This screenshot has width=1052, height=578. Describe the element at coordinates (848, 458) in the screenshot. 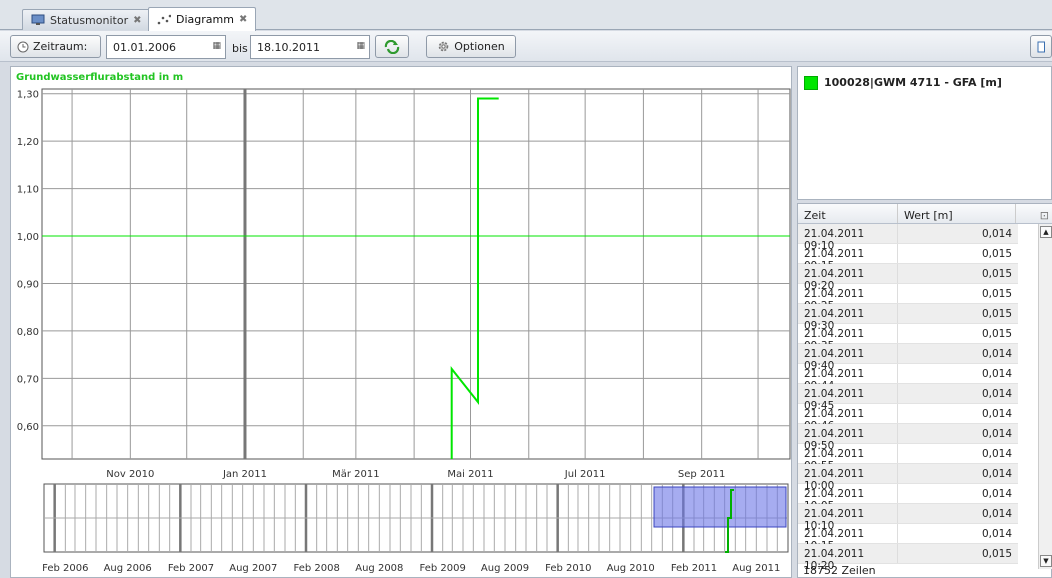

I see `cell-zeit: 21.04.2011 09:55` at that location.